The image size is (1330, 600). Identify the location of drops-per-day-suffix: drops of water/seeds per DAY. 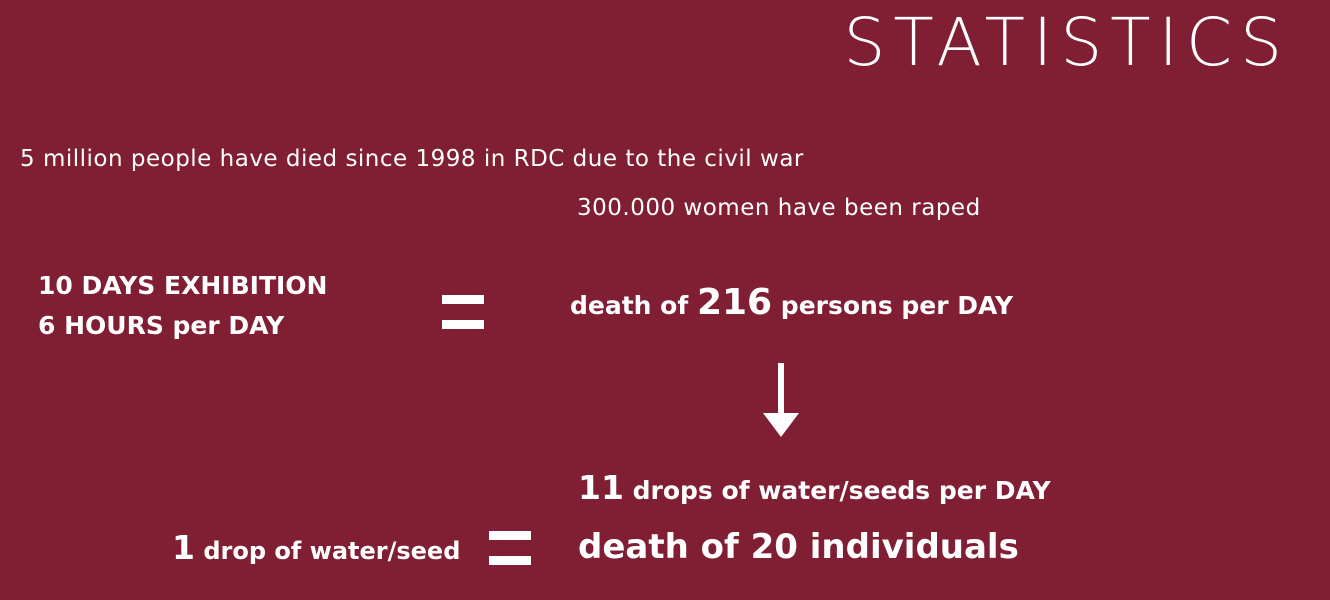
(837, 490).